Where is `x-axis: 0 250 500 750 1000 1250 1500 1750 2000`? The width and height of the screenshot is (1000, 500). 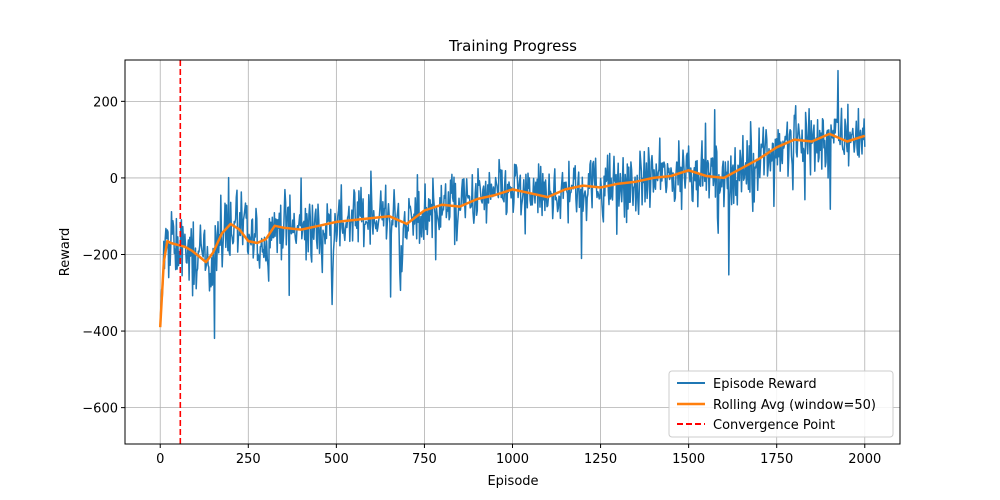 x-axis: 0 250 500 750 1000 1250 1500 1750 2000 is located at coordinates (518, 455).